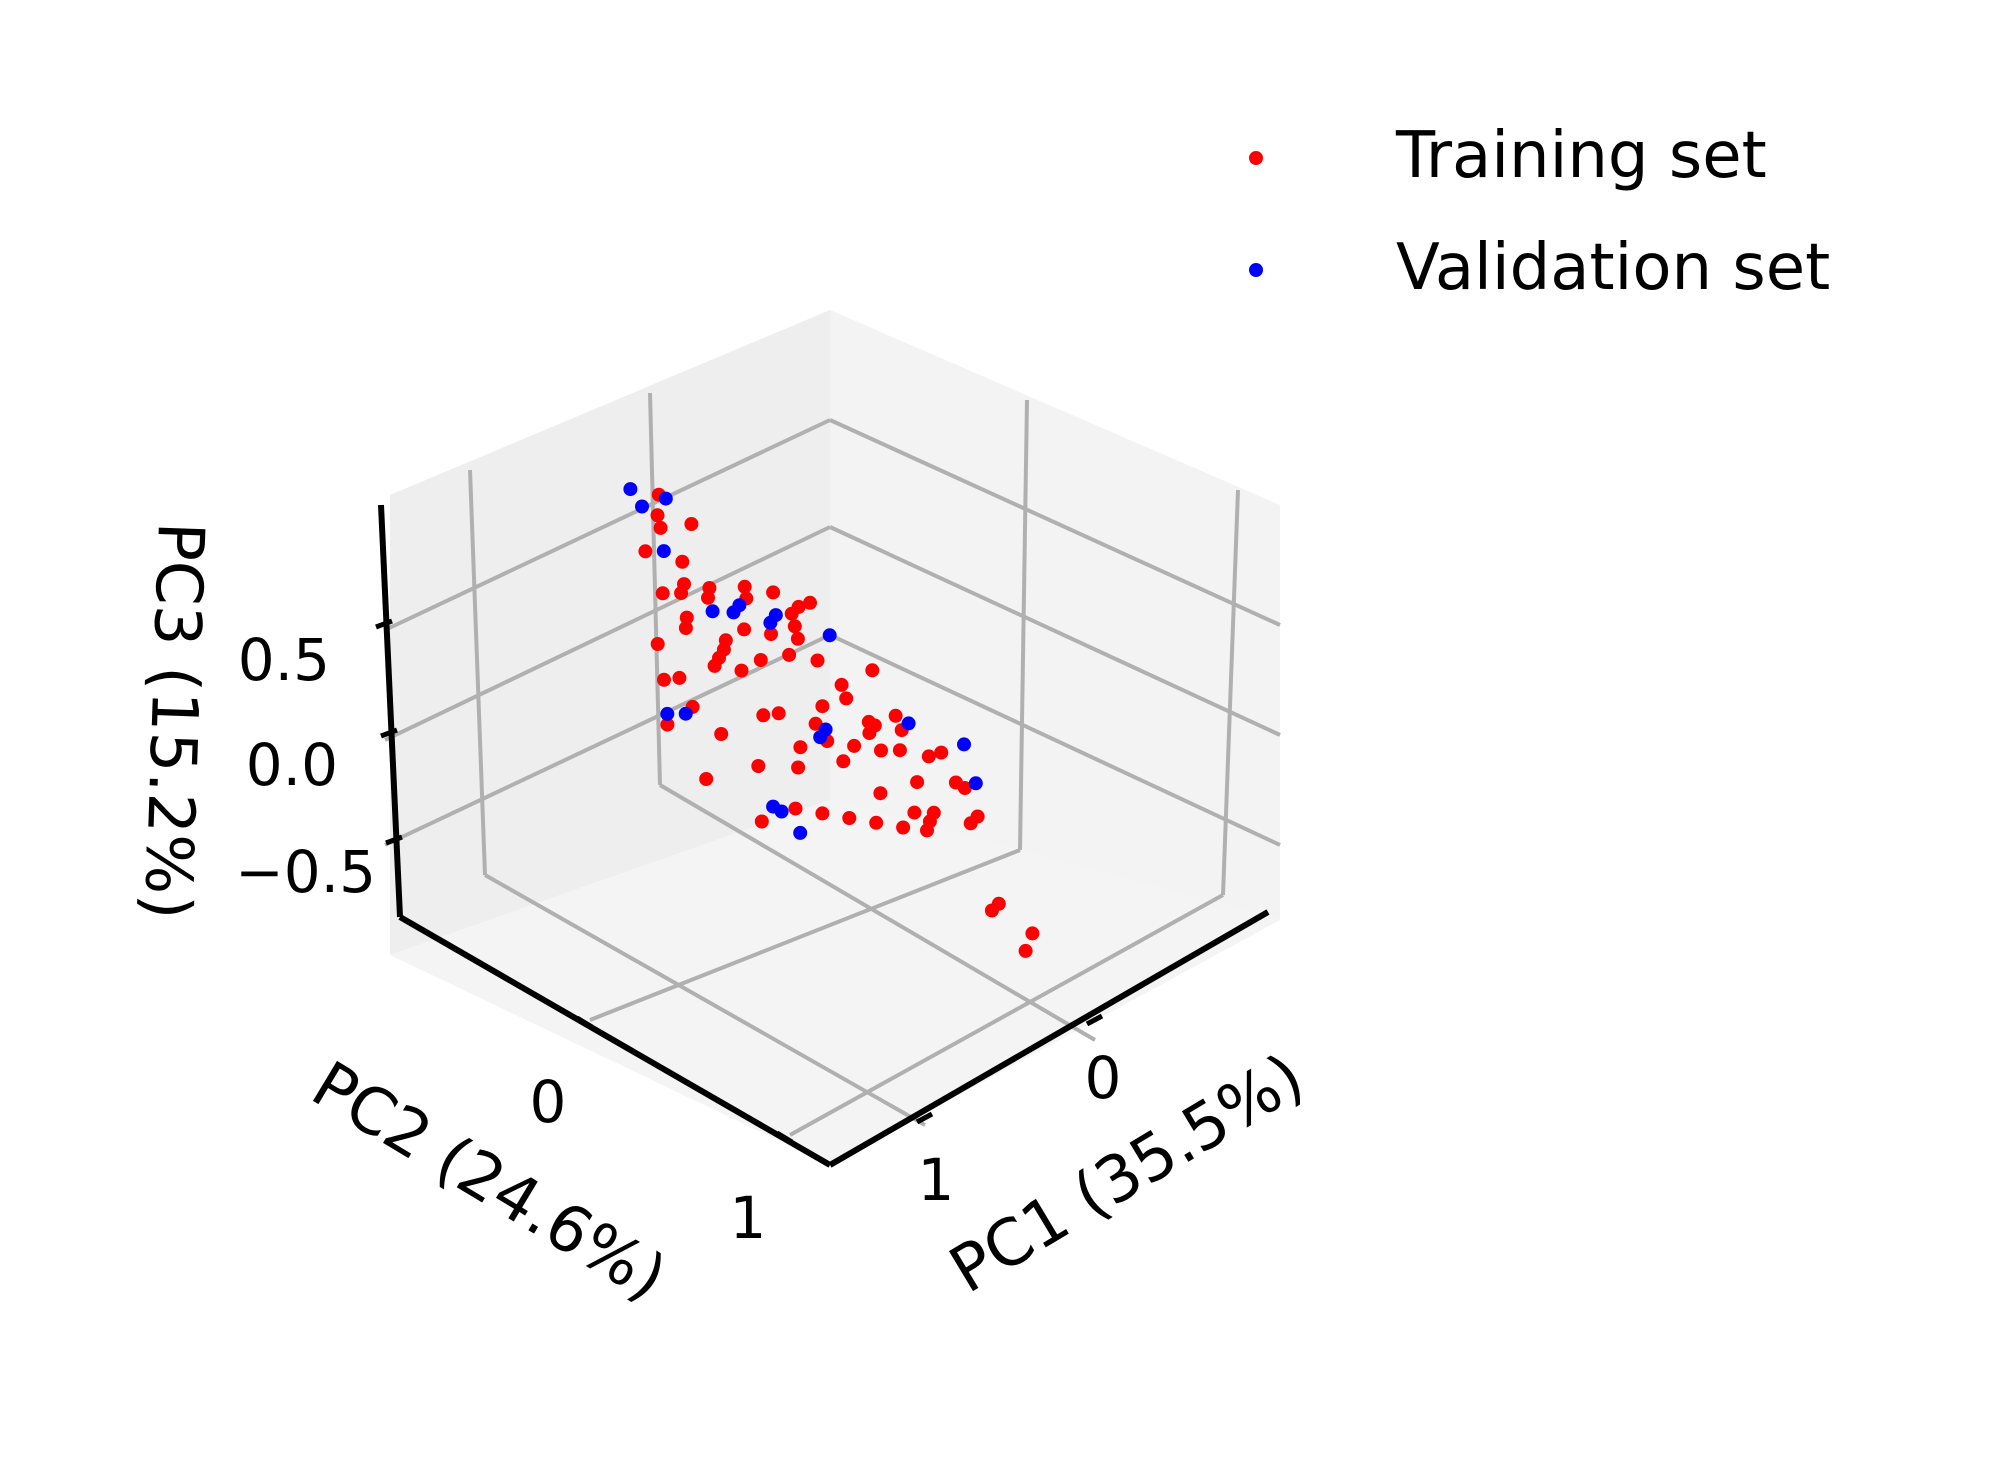  Describe the element at coordinates (1055, 522) in the screenshot. I see `grid-back-right-h-top` at that location.